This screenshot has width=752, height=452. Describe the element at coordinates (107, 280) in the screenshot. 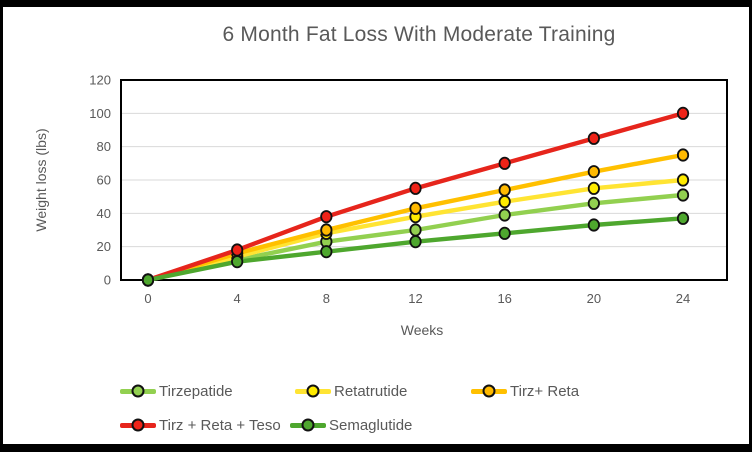

I see `y-tick-label: 0` at that location.